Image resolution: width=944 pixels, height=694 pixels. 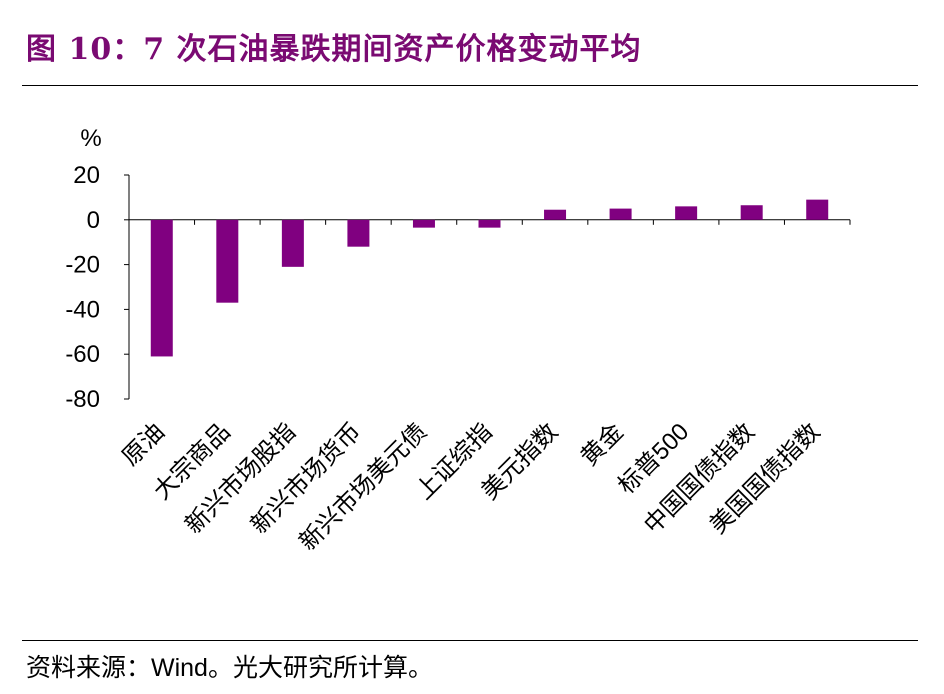 What do you see at coordinates (82, 265) in the screenshot?
I see `y-tick-label: -20` at bounding box center [82, 265].